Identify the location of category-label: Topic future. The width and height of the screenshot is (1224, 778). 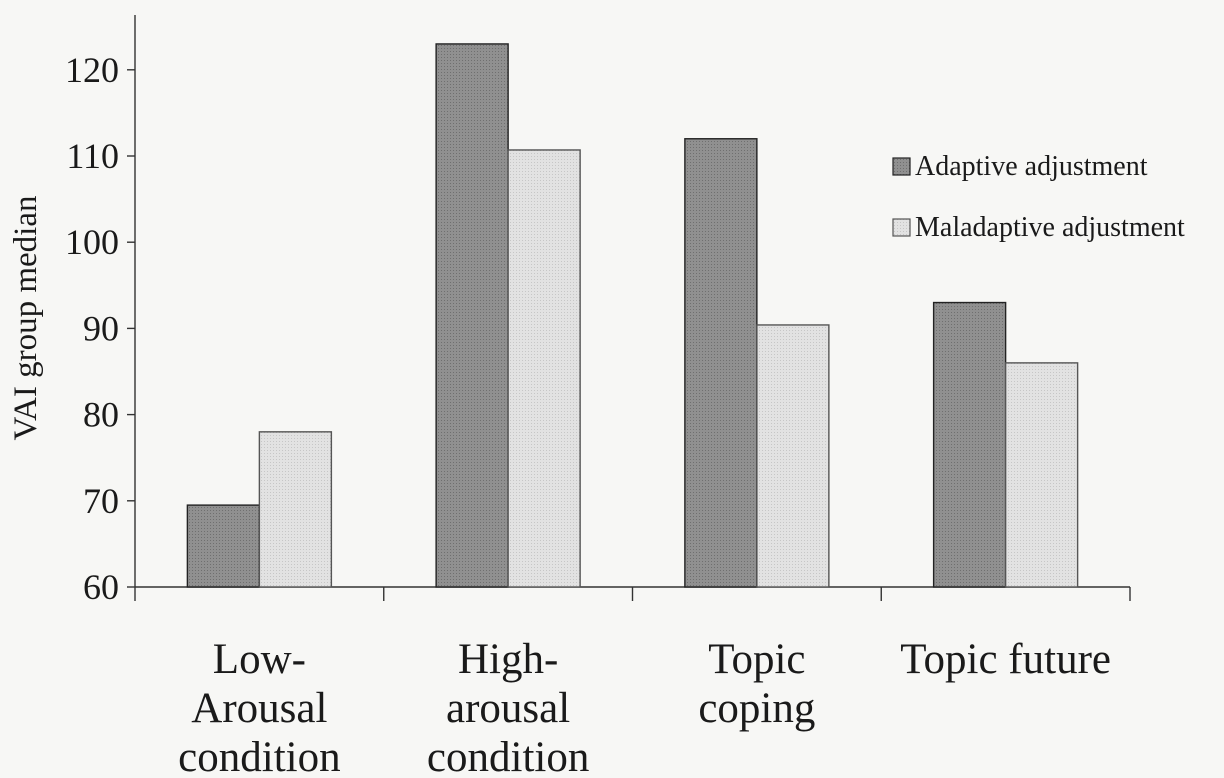
(1005, 659).